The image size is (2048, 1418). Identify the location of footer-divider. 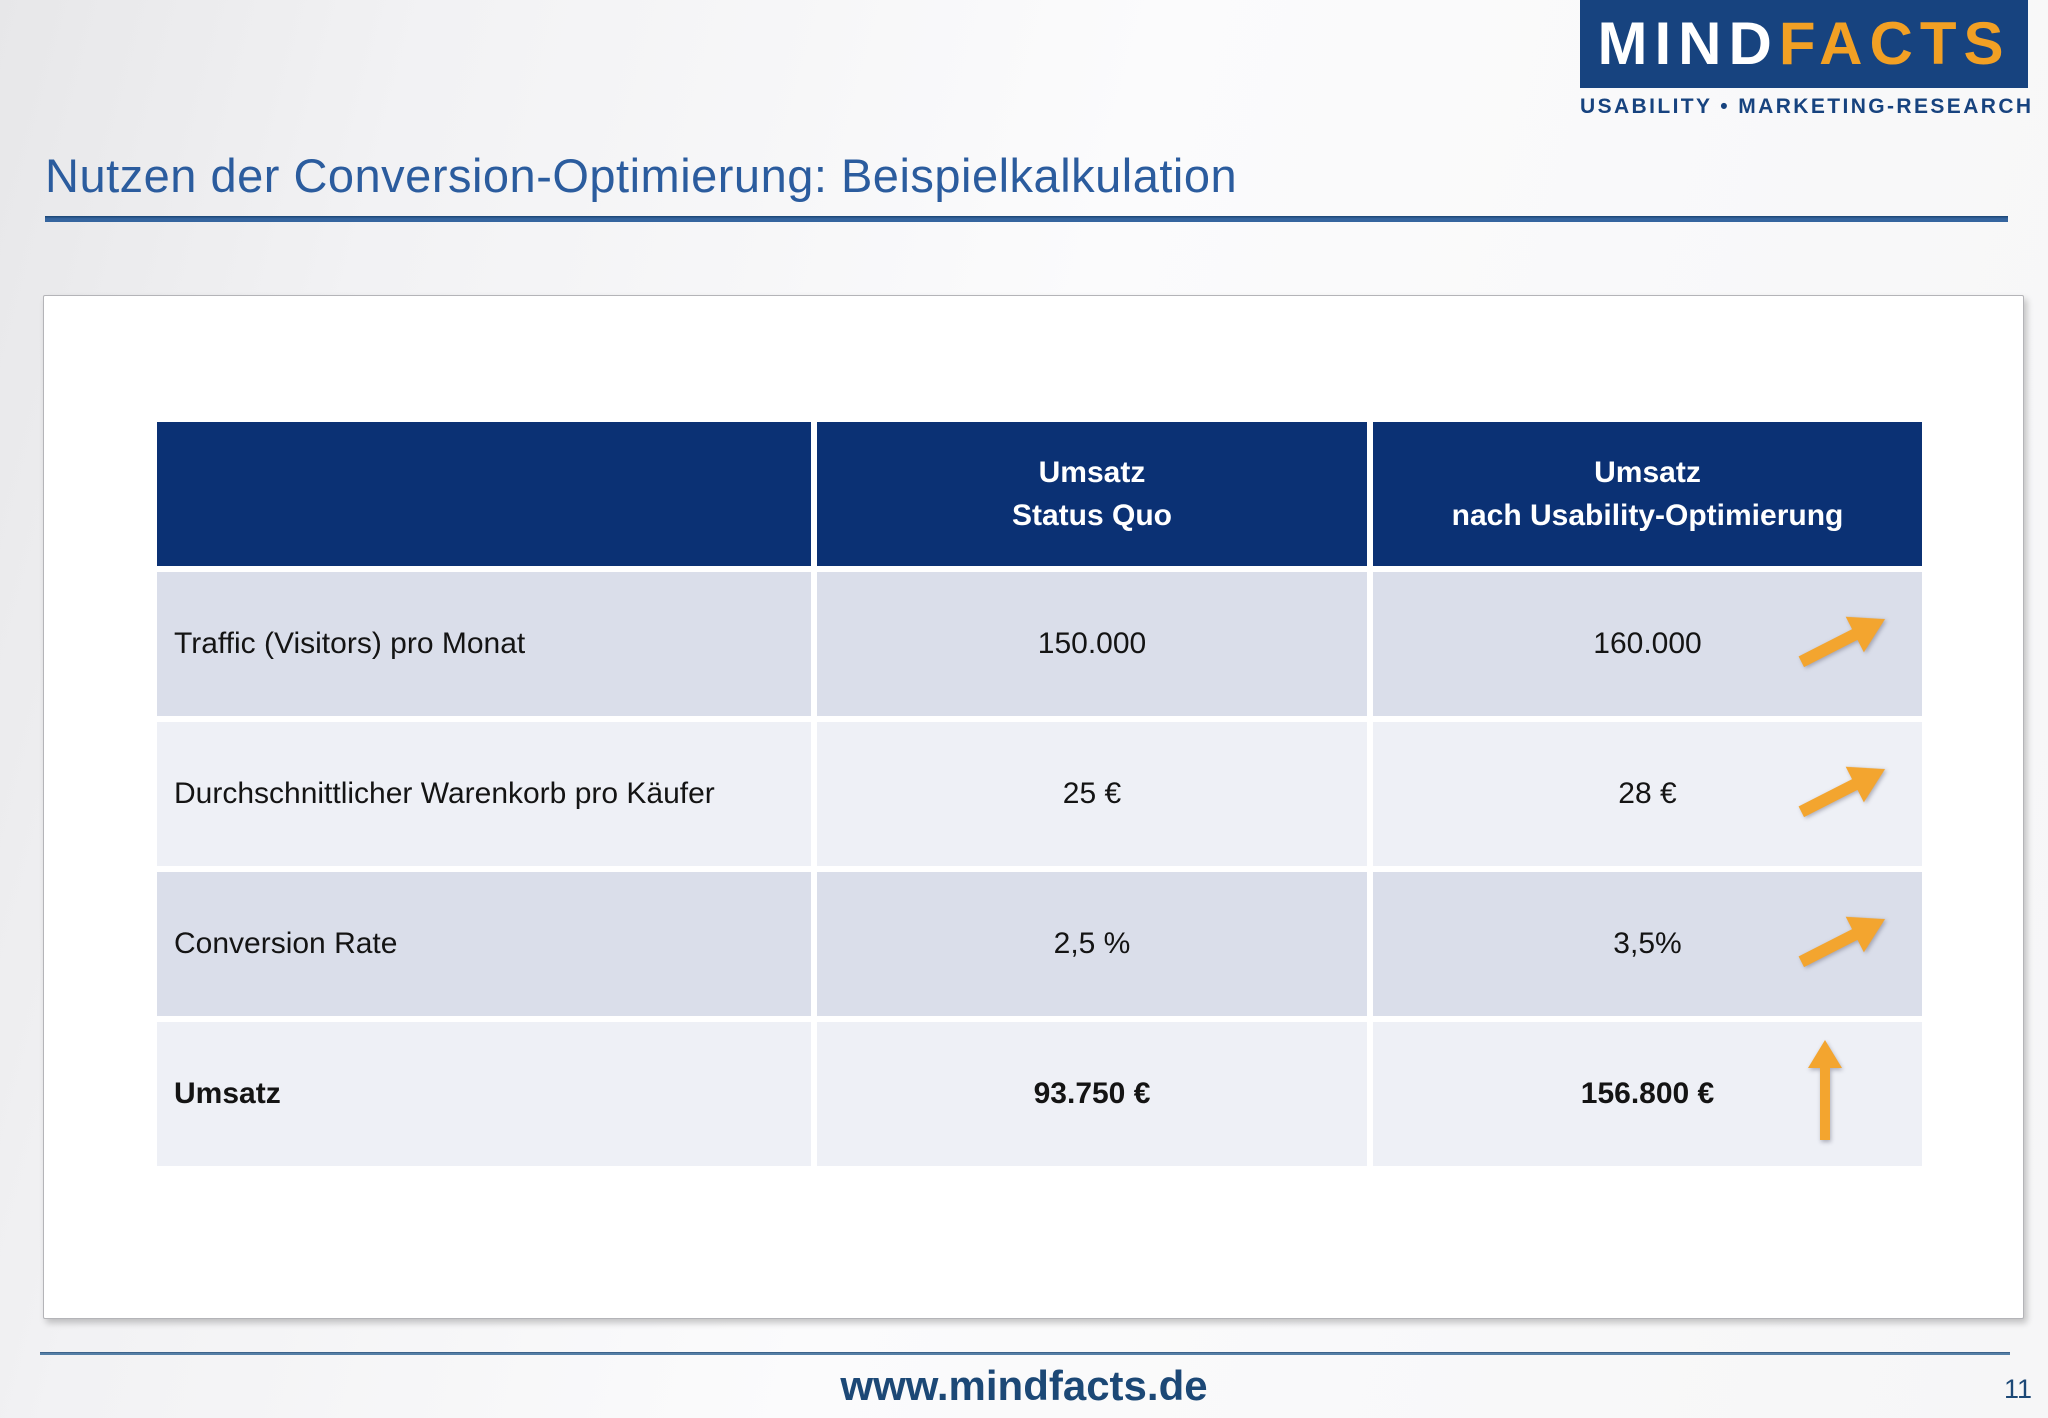
(1025, 1353).